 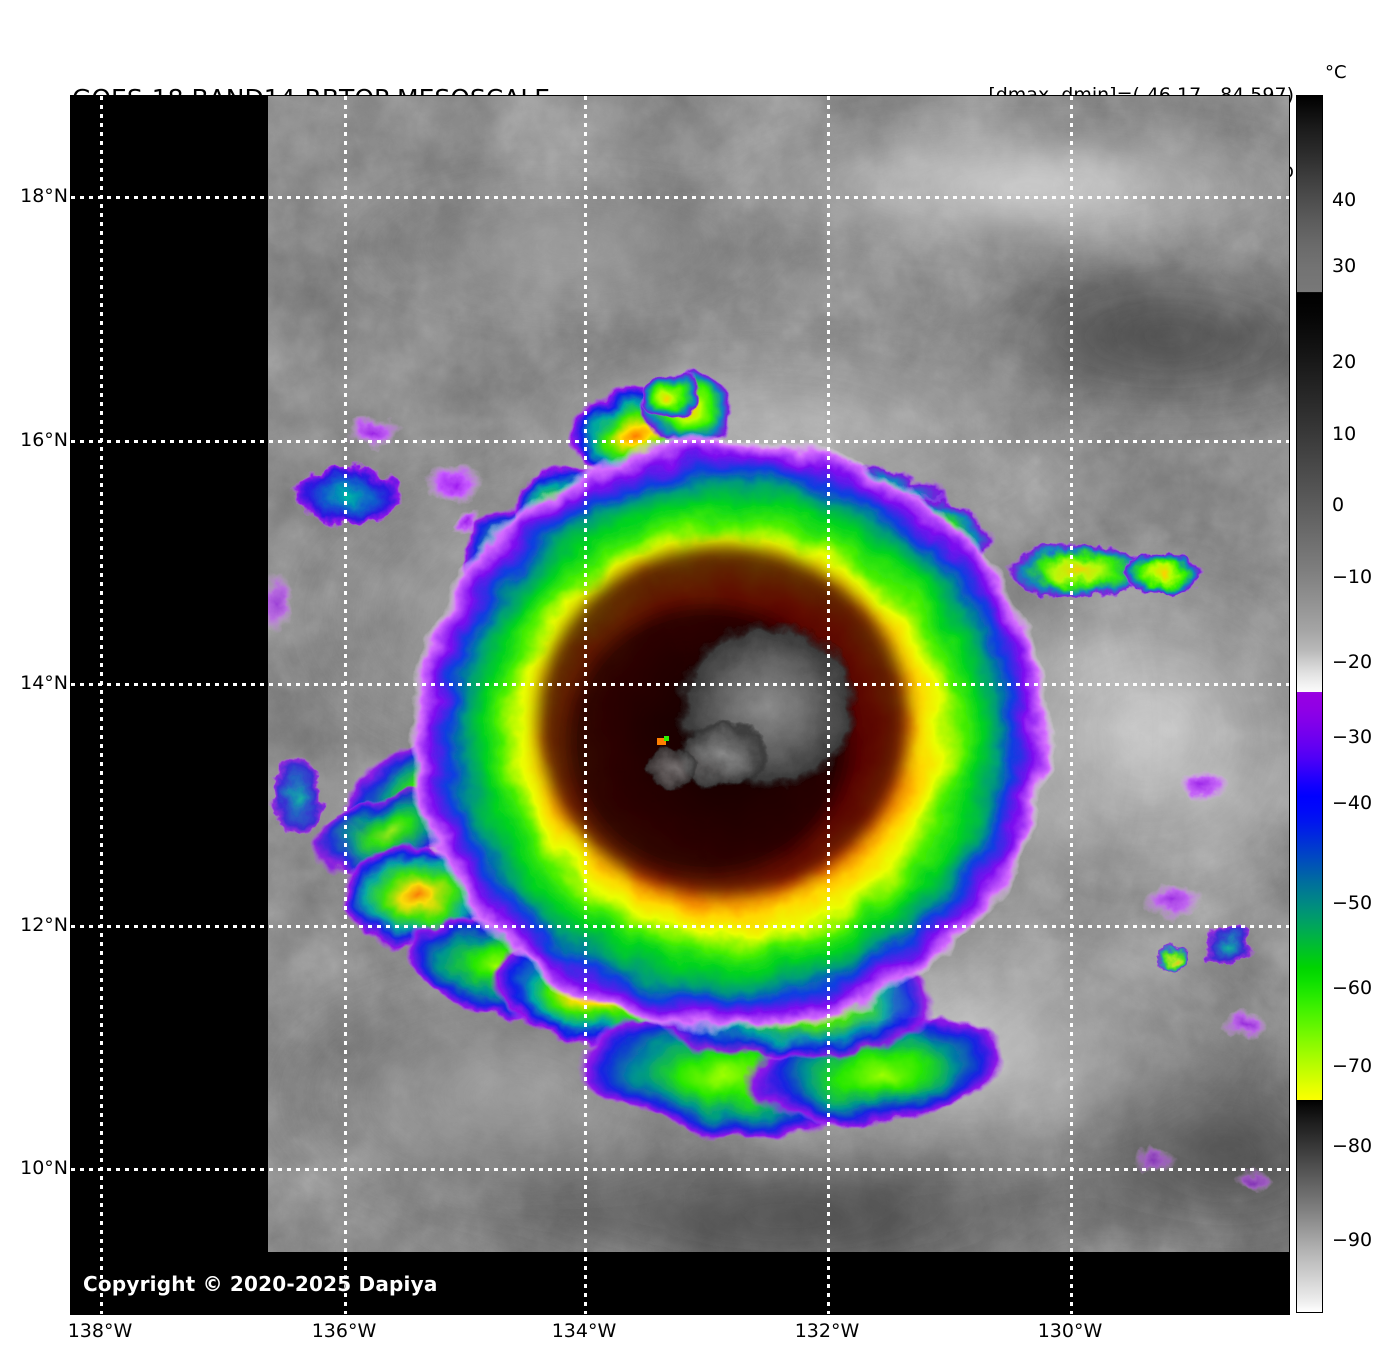 What do you see at coordinates (1344, 434) in the screenshot?
I see `cbar-tick-10: 10` at bounding box center [1344, 434].